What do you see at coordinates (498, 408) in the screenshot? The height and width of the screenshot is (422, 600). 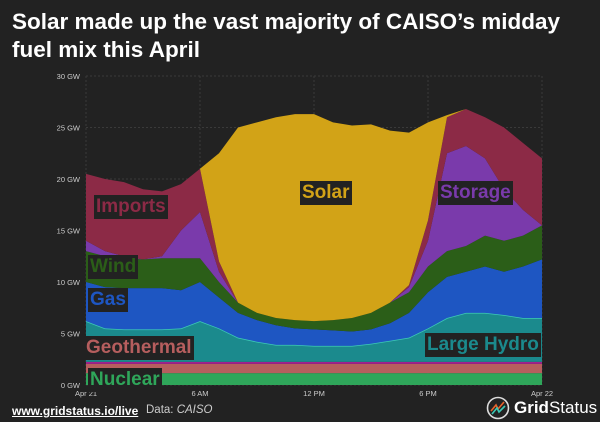 I see `gridstatus-logo-icon` at bounding box center [498, 408].